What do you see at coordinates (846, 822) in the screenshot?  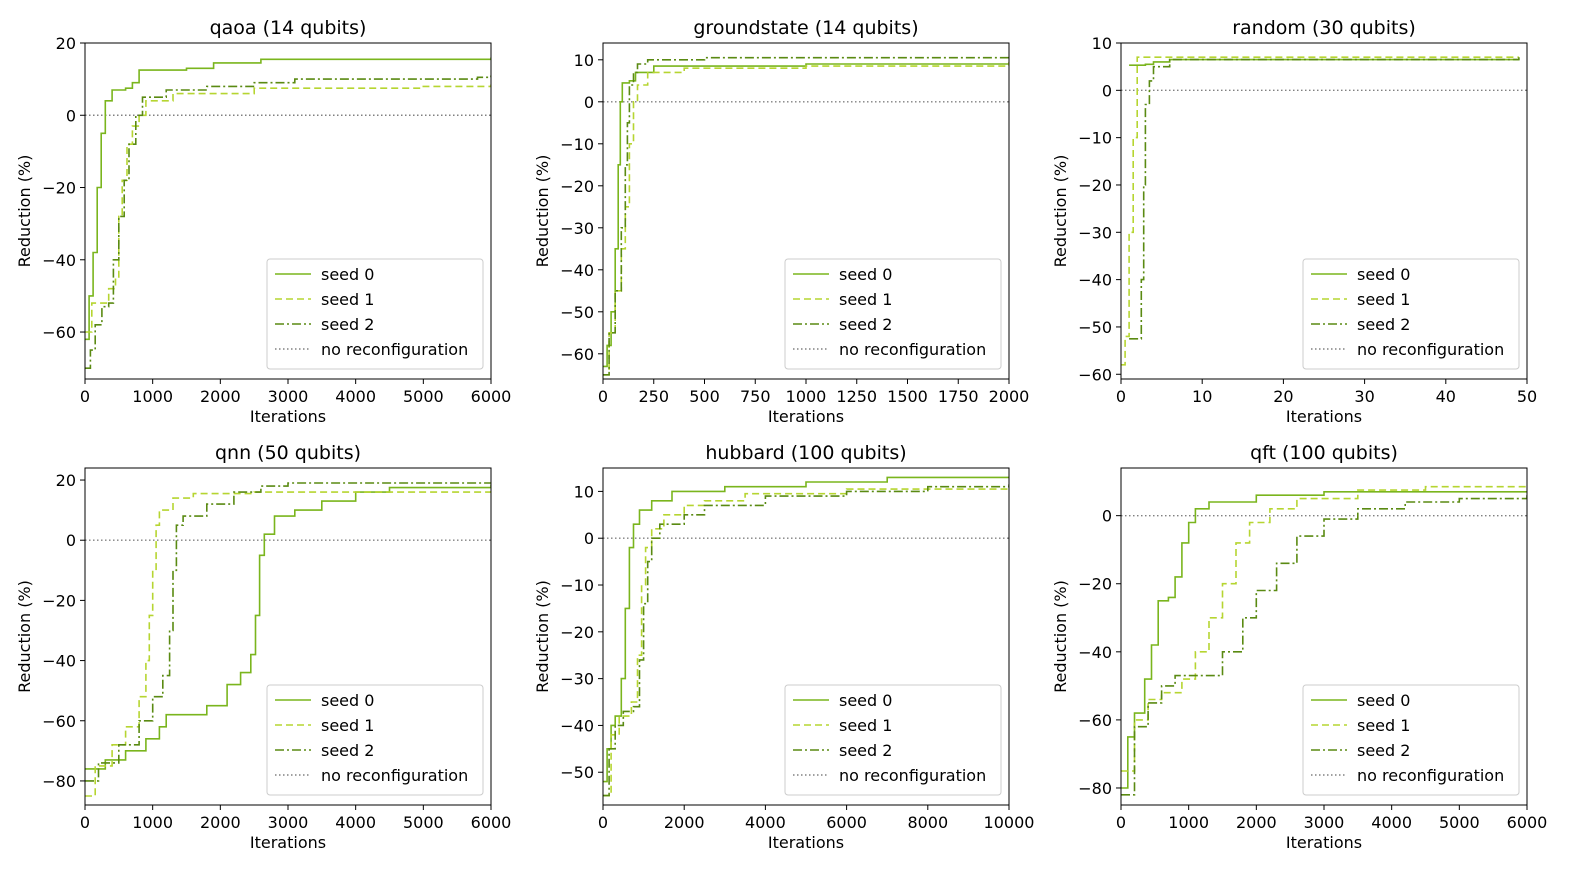 I see `x-tick-label: 6000` at bounding box center [846, 822].